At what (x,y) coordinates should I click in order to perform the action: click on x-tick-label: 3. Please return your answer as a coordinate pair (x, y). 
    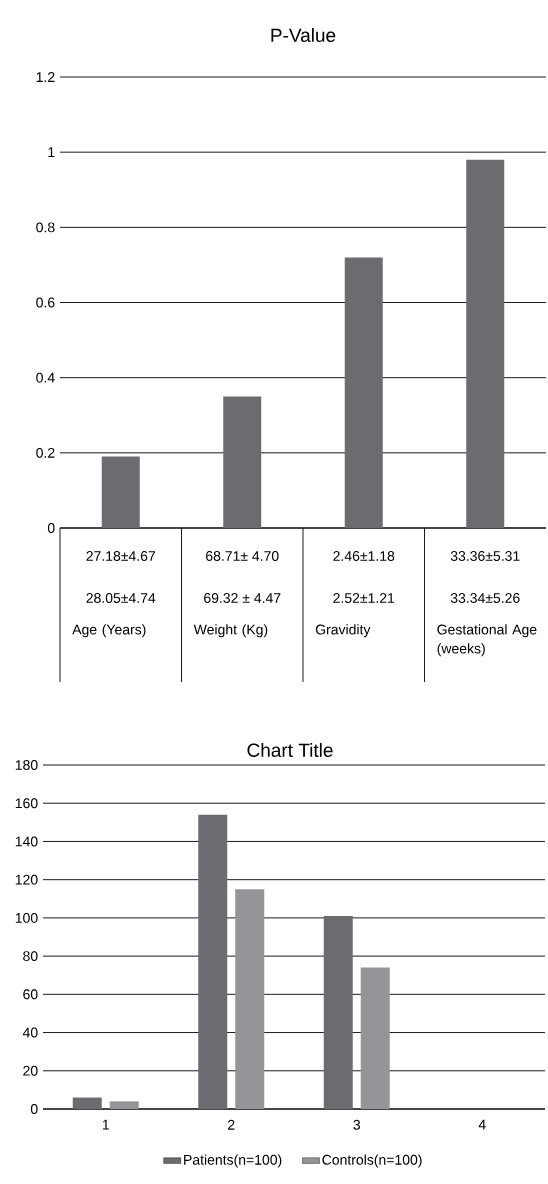
    Looking at the image, I should click on (357, 1124).